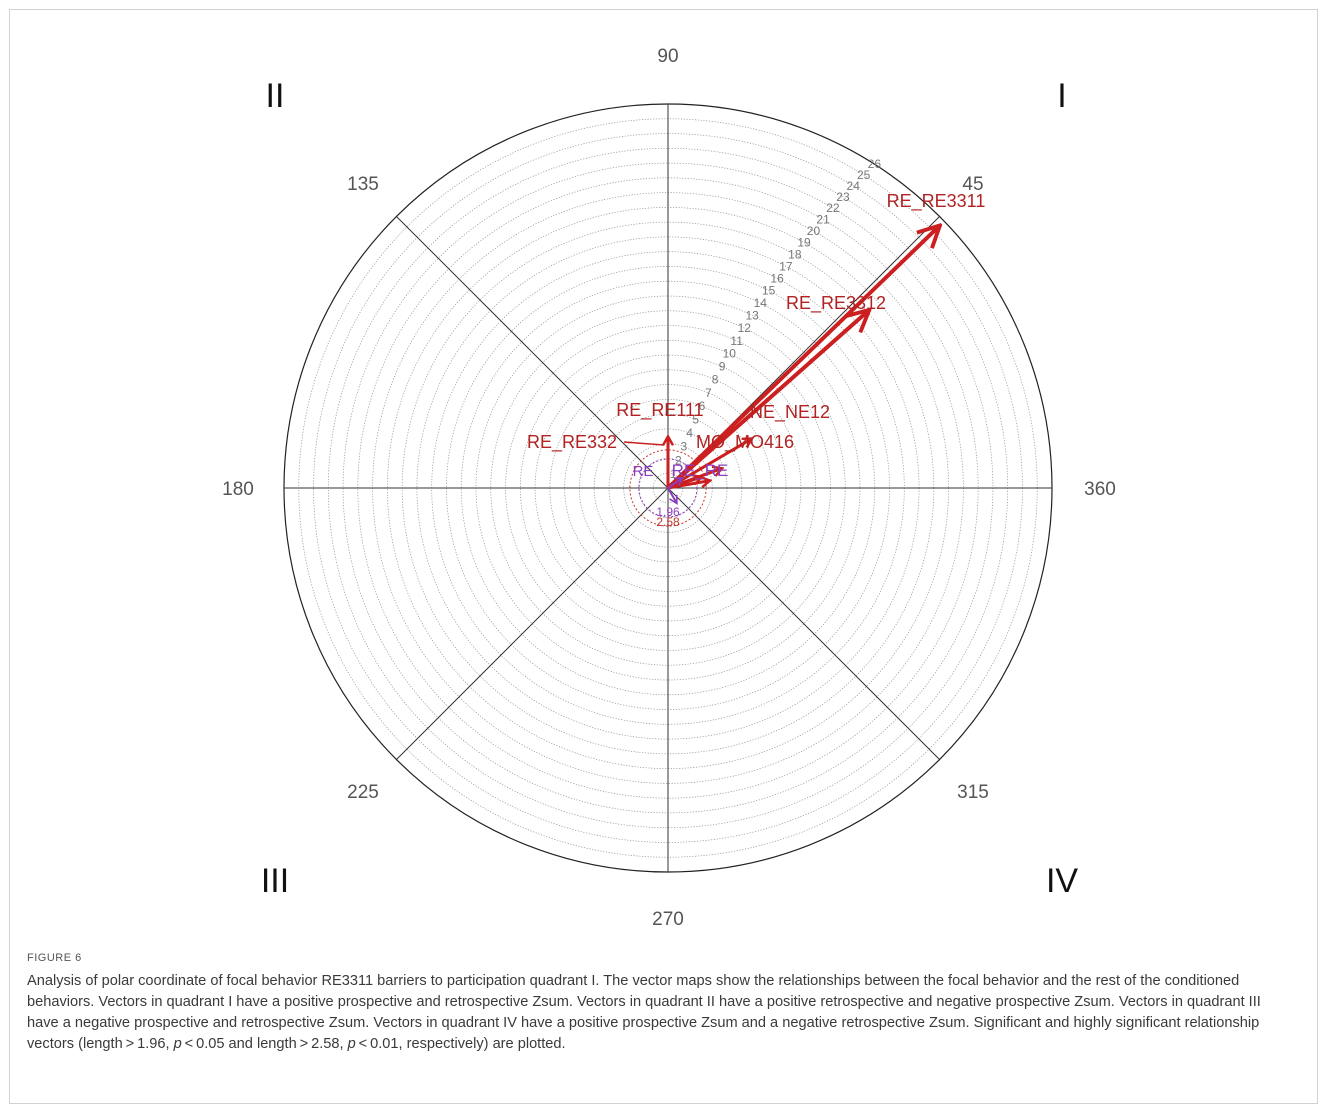 The height and width of the screenshot is (1113, 1329). What do you see at coordinates (854, 186) in the screenshot?
I see `radial-tick-label: 24` at bounding box center [854, 186].